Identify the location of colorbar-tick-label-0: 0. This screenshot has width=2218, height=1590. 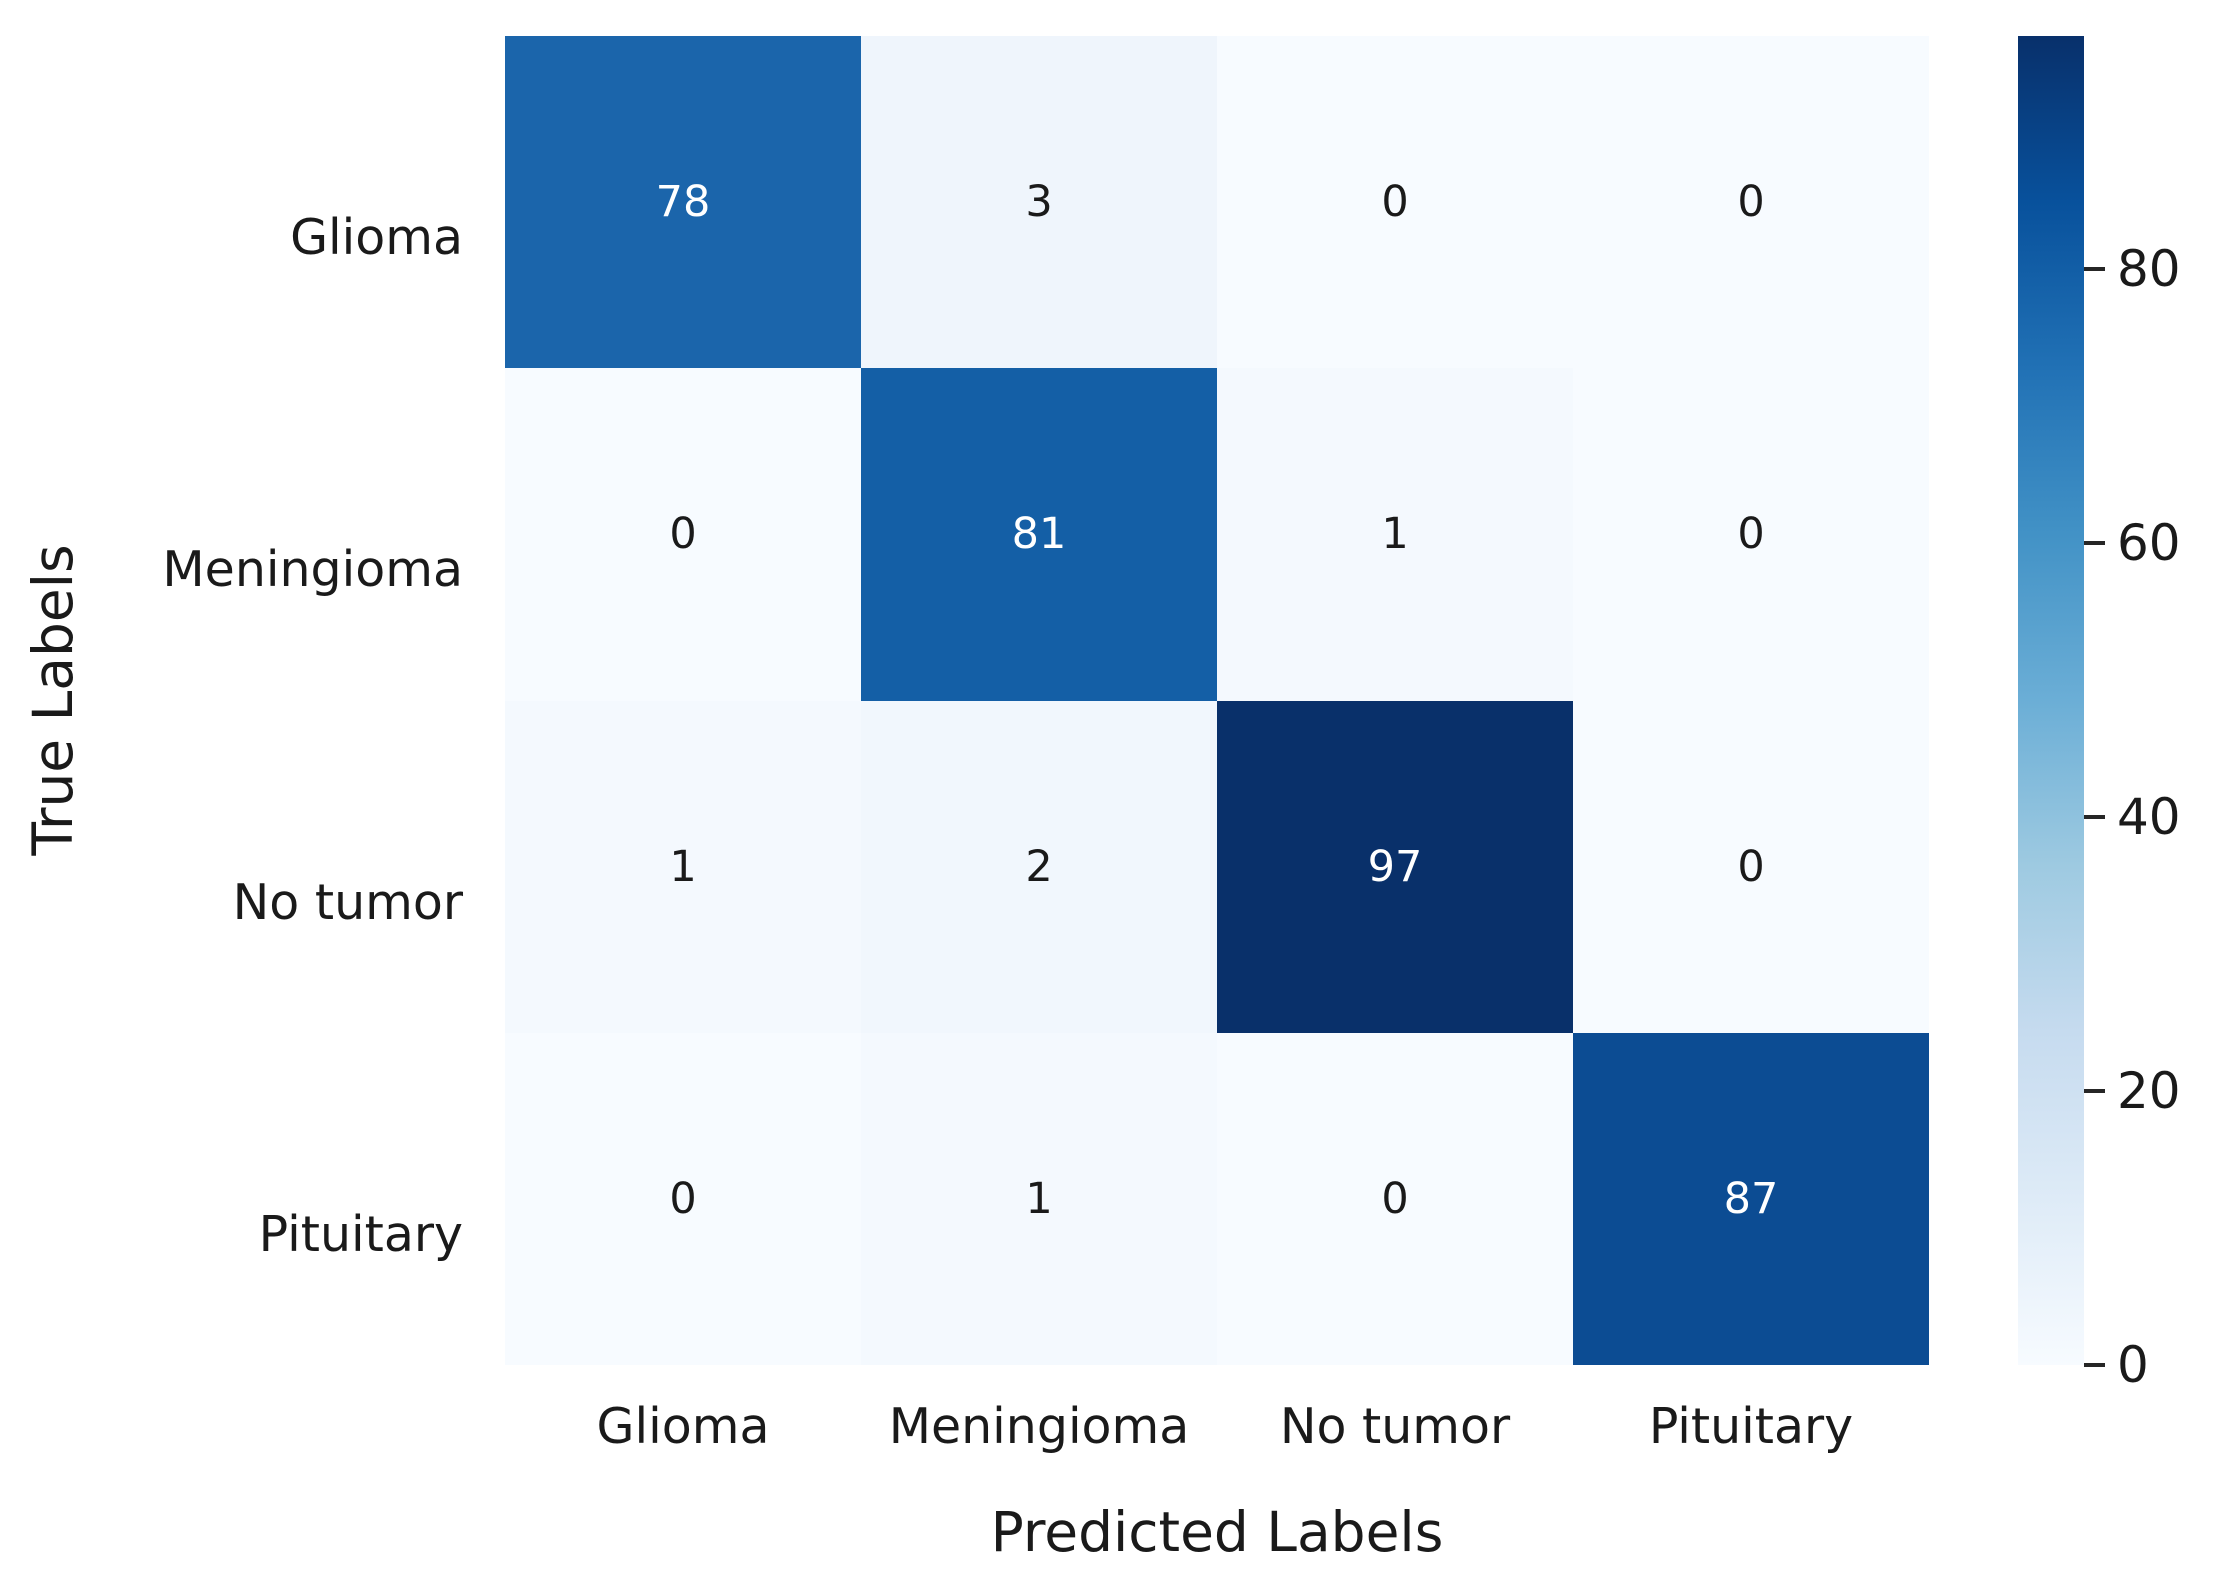
(2133, 1365).